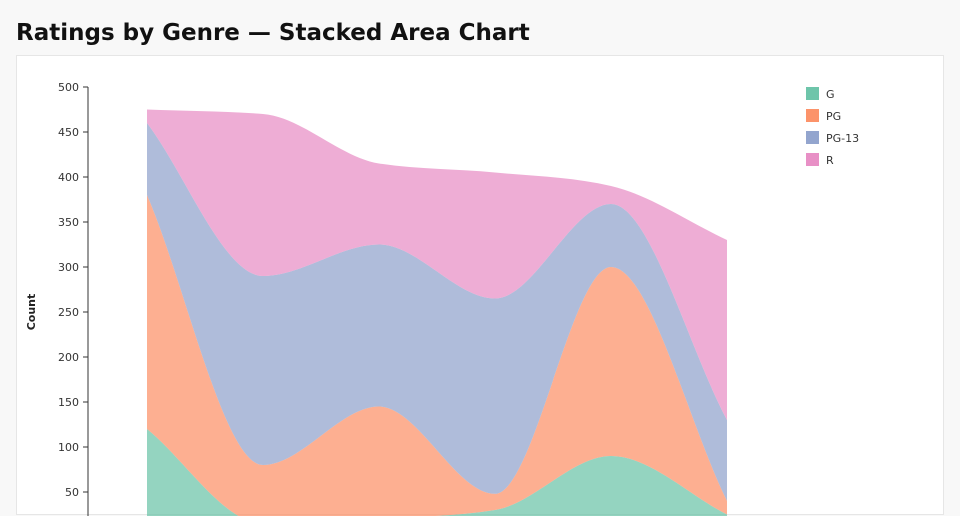  What do you see at coordinates (830, 94) in the screenshot?
I see `legend-label: G` at bounding box center [830, 94].